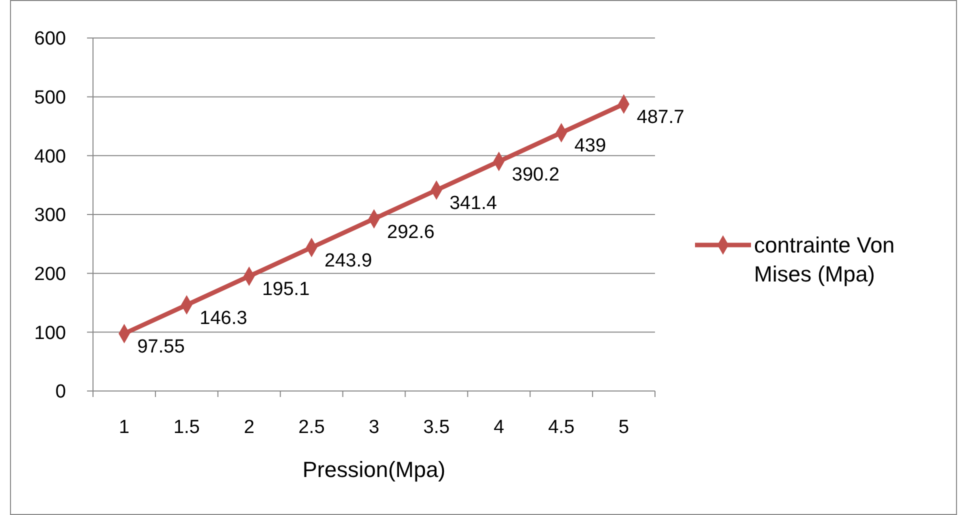 The image size is (958, 515). What do you see at coordinates (224, 318) in the screenshot?
I see `data-label: 146.3` at bounding box center [224, 318].